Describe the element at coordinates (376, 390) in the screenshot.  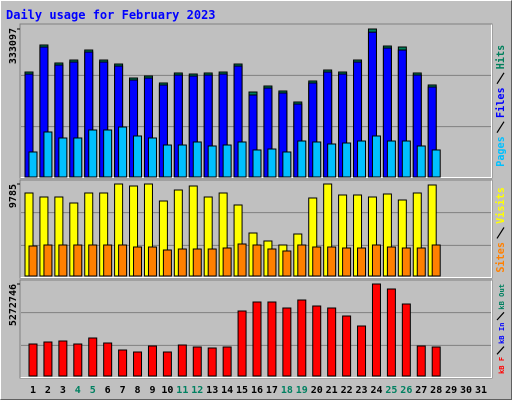
I see `x-tick-label: 24` at that location.